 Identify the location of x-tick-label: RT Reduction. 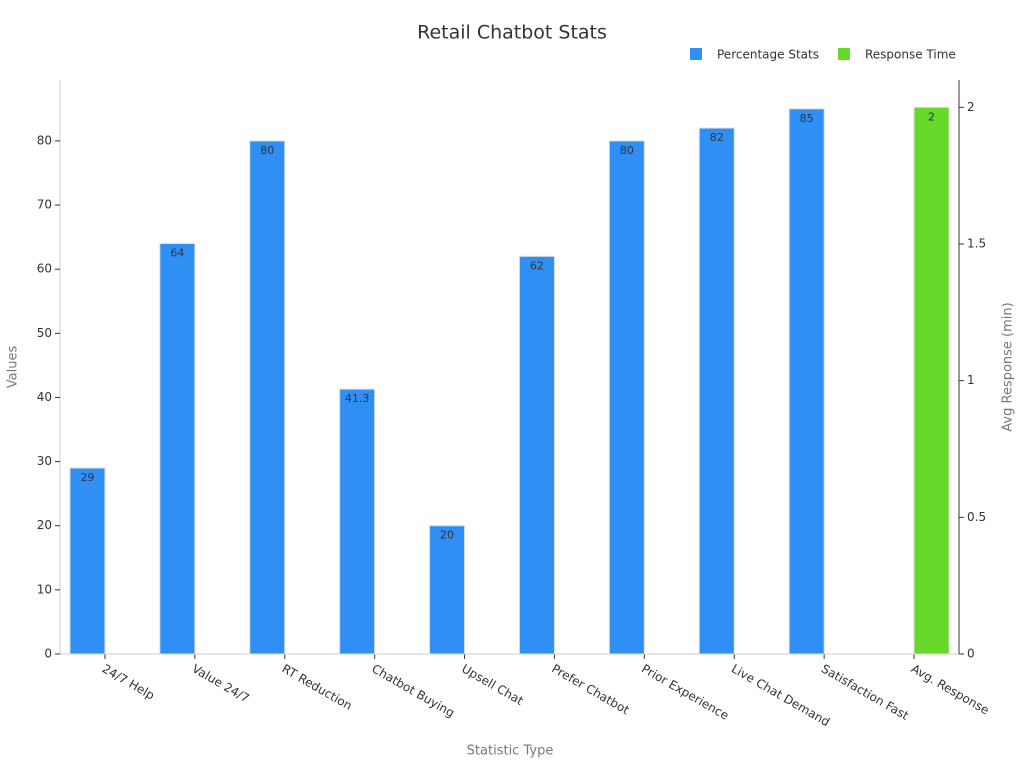
(317, 687).